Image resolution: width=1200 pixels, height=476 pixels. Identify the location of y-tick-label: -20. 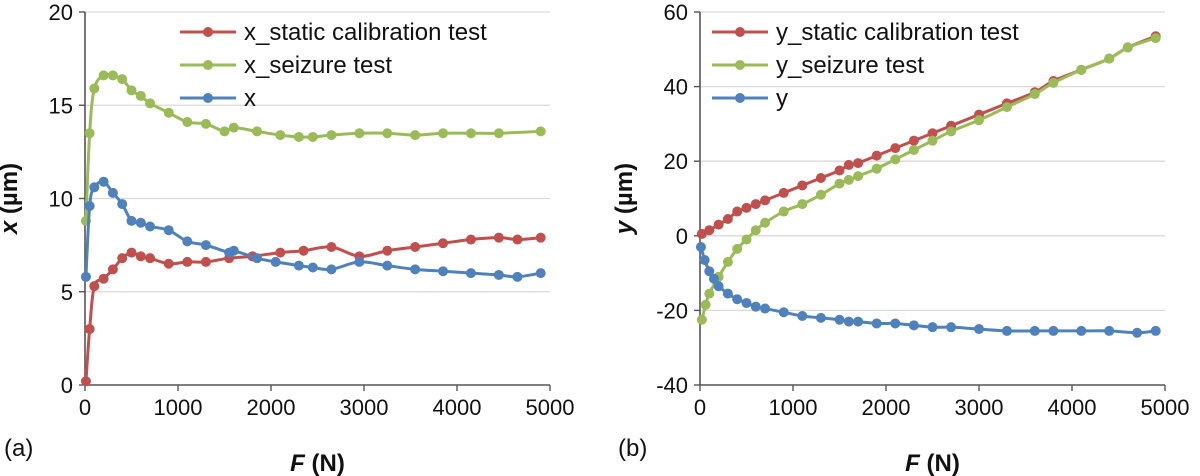
(672, 310).